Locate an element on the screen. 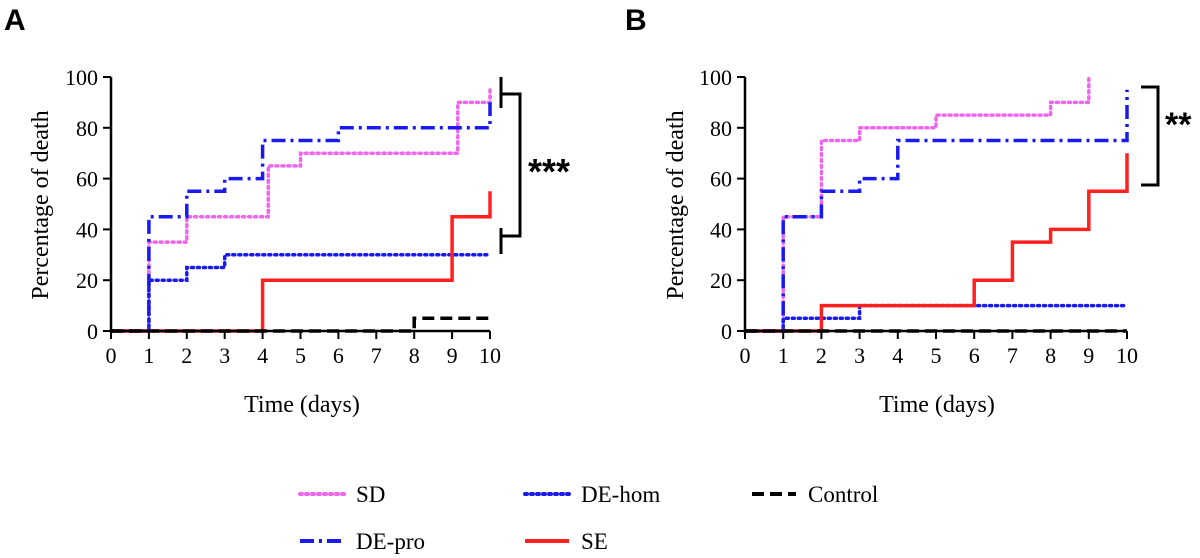 Image resolution: width=1200 pixels, height=558 pixels. legend-label: SD is located at coordinates (370, 494).